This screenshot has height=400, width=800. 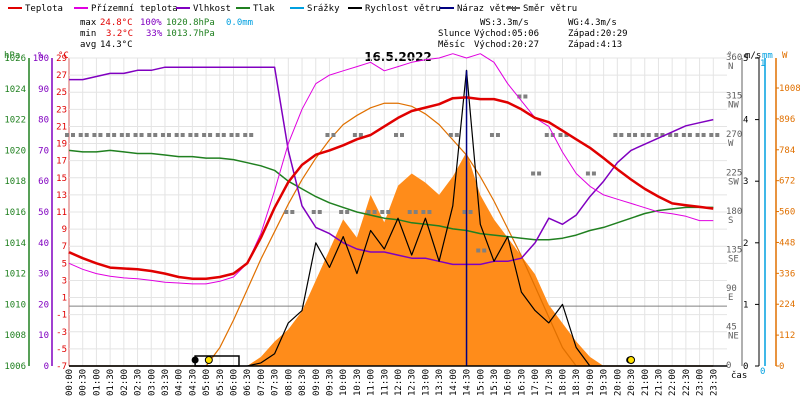 What do you see at coordinates (745, 59) in the screenshot?
I see `tick-label-ms: 5` at bounding box center [745, 59].